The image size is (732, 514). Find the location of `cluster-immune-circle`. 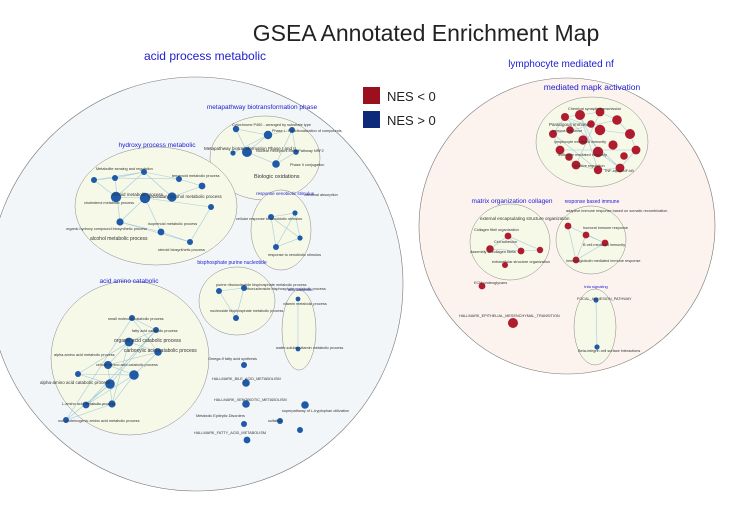

cluster-immune-circle is located at coordinates (591, 240).